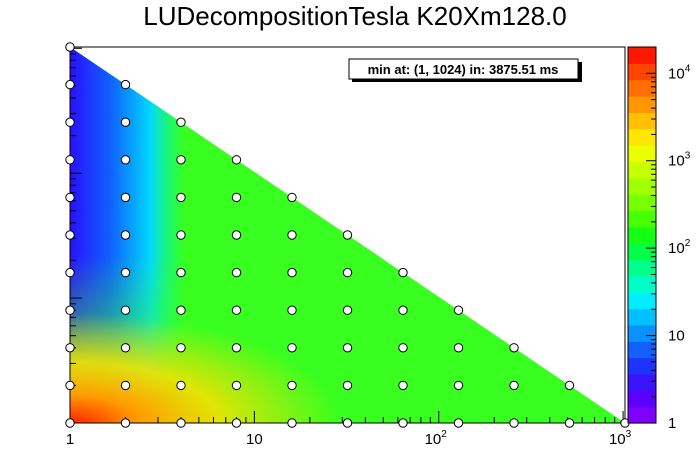  I want to click on colorbar-frame, so click(642, 235).